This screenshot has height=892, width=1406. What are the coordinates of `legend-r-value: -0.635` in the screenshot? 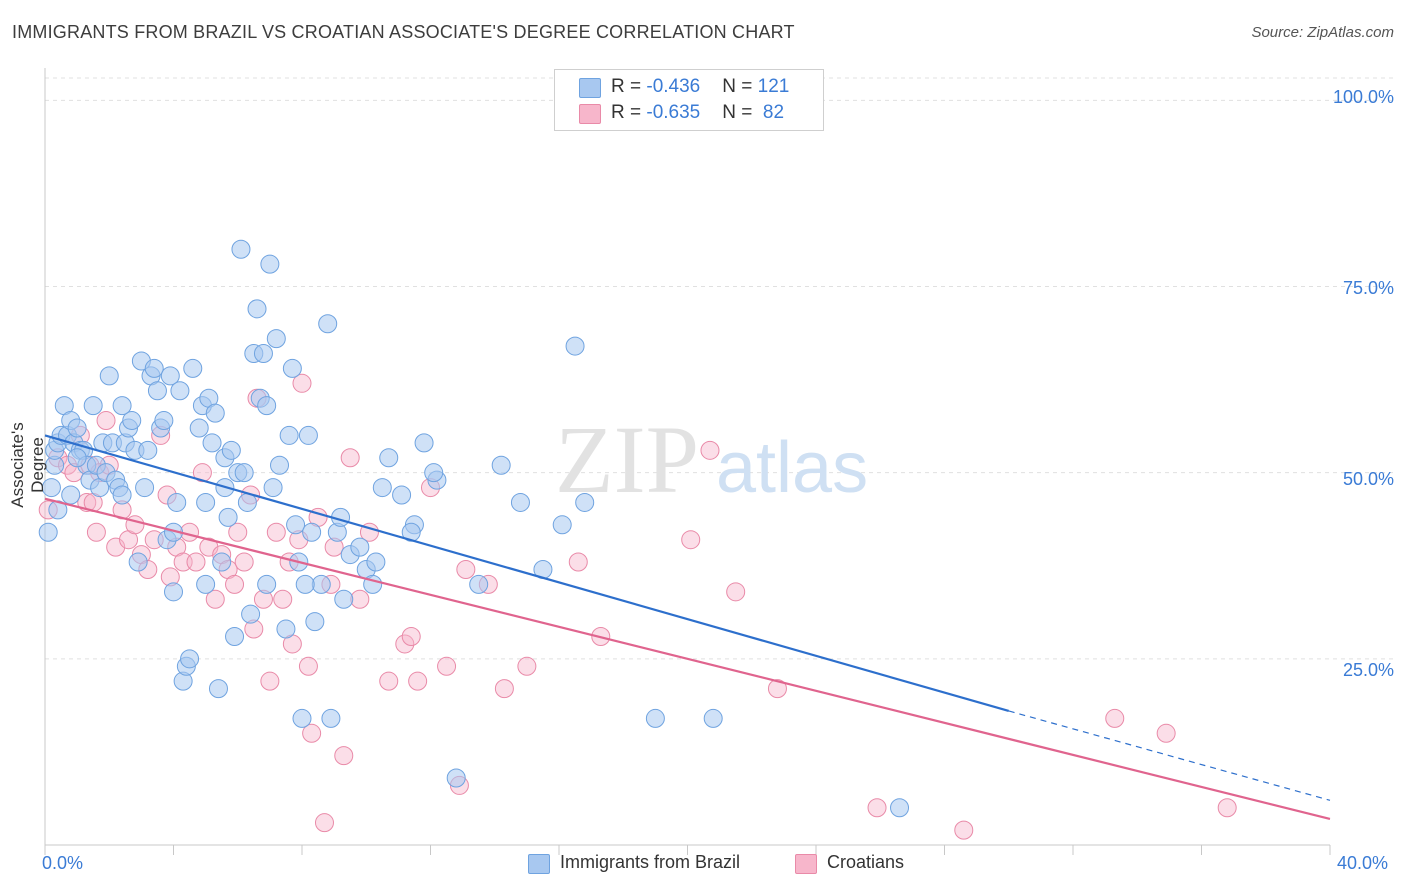 It's located at (673, 112).